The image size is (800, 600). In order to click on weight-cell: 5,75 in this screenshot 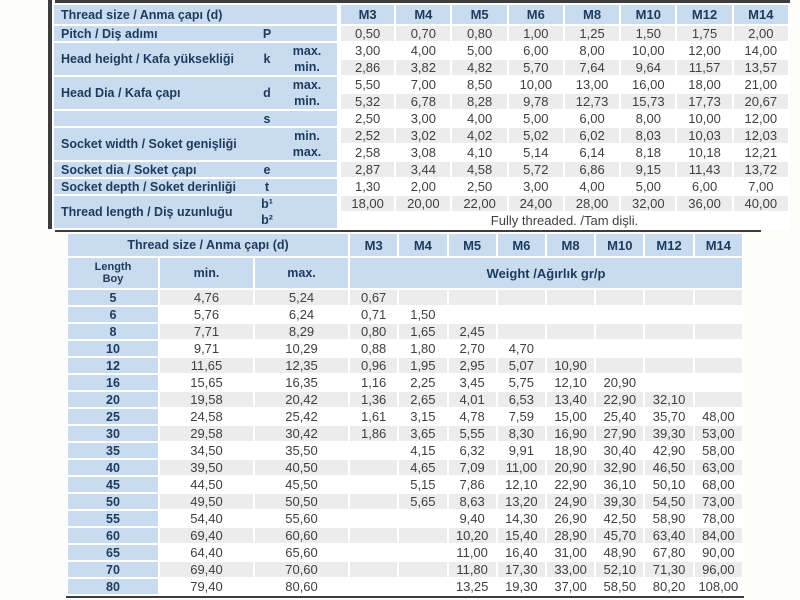, I will do `click(521, 382)`.